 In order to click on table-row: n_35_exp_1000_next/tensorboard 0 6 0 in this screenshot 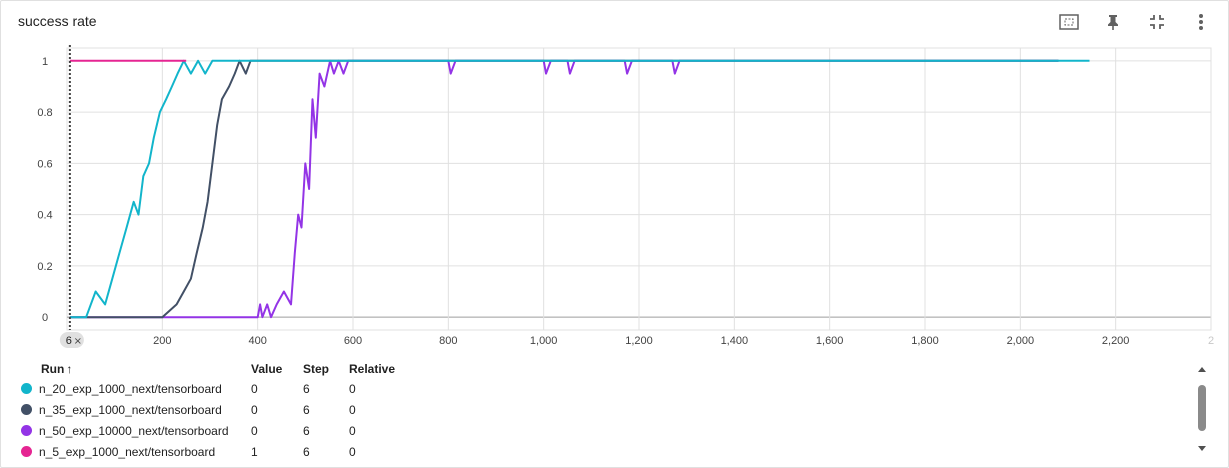, I will do `click(601, 409)`.